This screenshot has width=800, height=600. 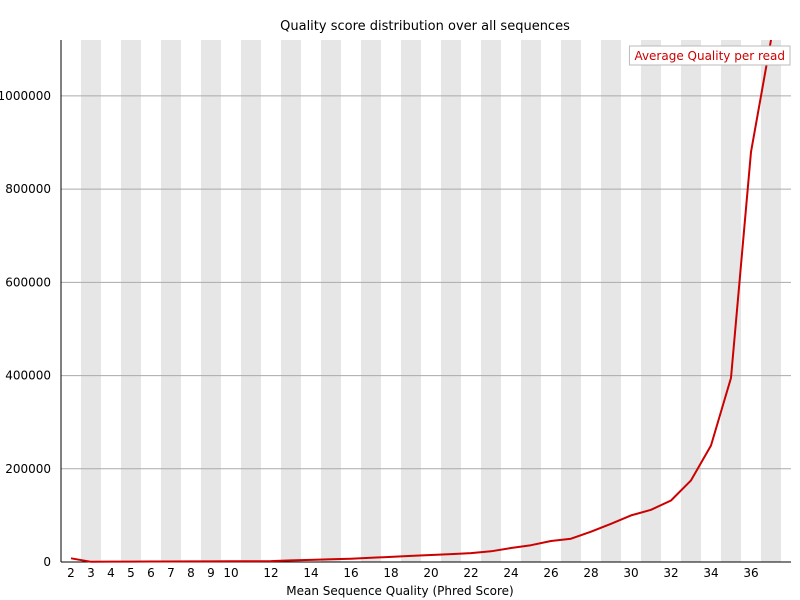 I want to click on x-tick-label: 9, so click(x=211, y=573).